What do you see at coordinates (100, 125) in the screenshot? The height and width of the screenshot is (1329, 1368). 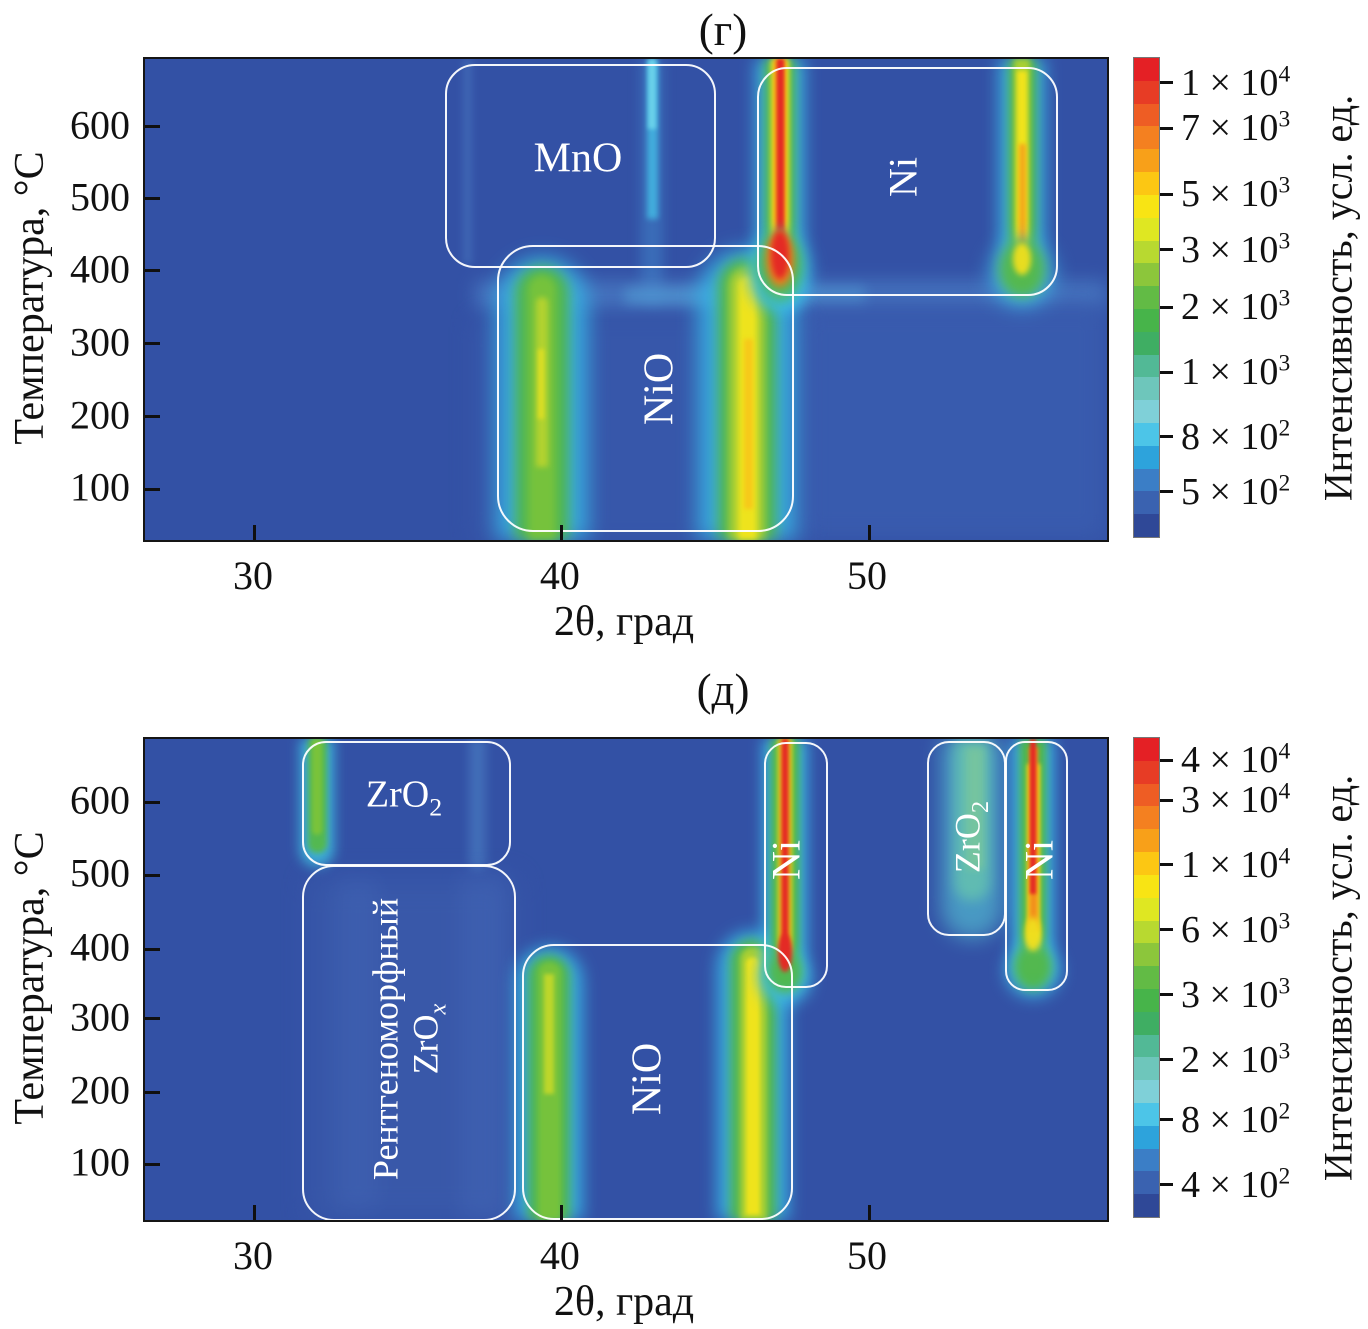 I see `y-tick-label: 600` at bounding box center [100, 125].